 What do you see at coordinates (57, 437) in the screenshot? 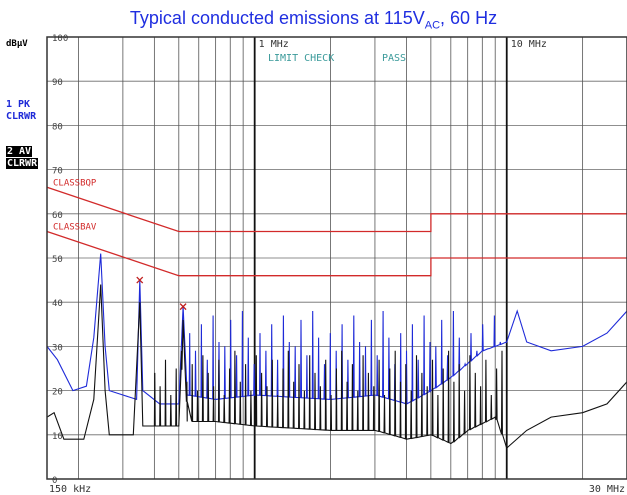
I see `y-tick-label: 10` at bounding box center [57, 437].